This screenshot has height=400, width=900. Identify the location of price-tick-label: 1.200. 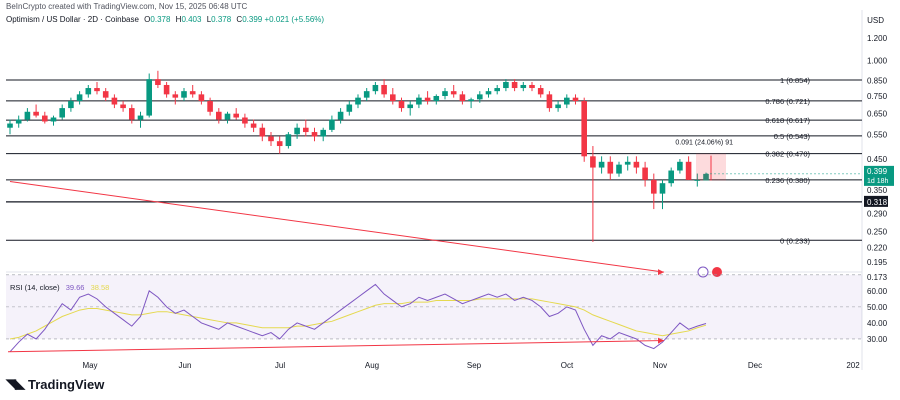
(877, 38).